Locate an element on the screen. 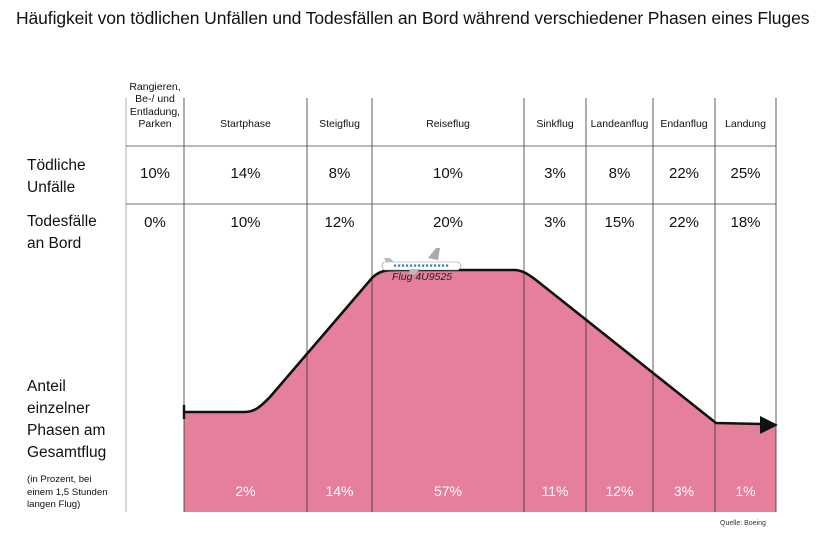  share-note-line-3: langen Flug) is located at coordinates (54, 504).